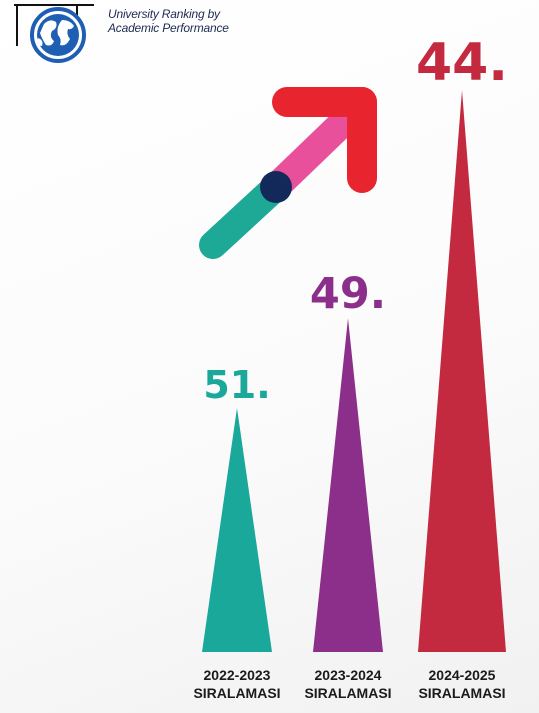  Describe the element at coordinates (316, 148) in the screenshot. I see `arrow-shaft-pink` at that location.